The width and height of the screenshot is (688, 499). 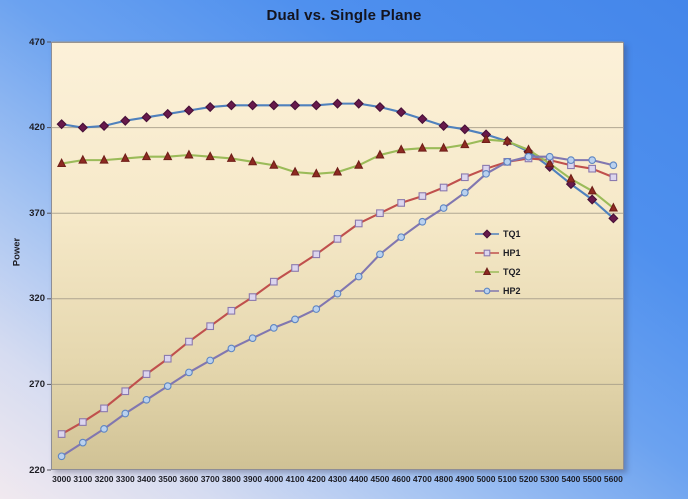 What do you see at coordinates (512, 290) in the screenshot?
I see `legend-label: HP2` at bounding box center [512, 290].